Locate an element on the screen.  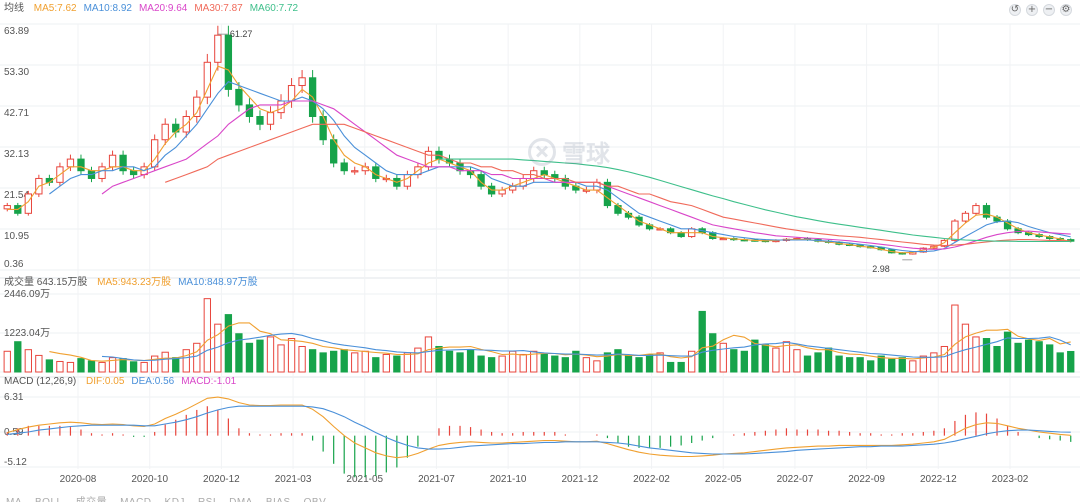
legend-item: MA30:7.87 is located at coordinates (218, 8).